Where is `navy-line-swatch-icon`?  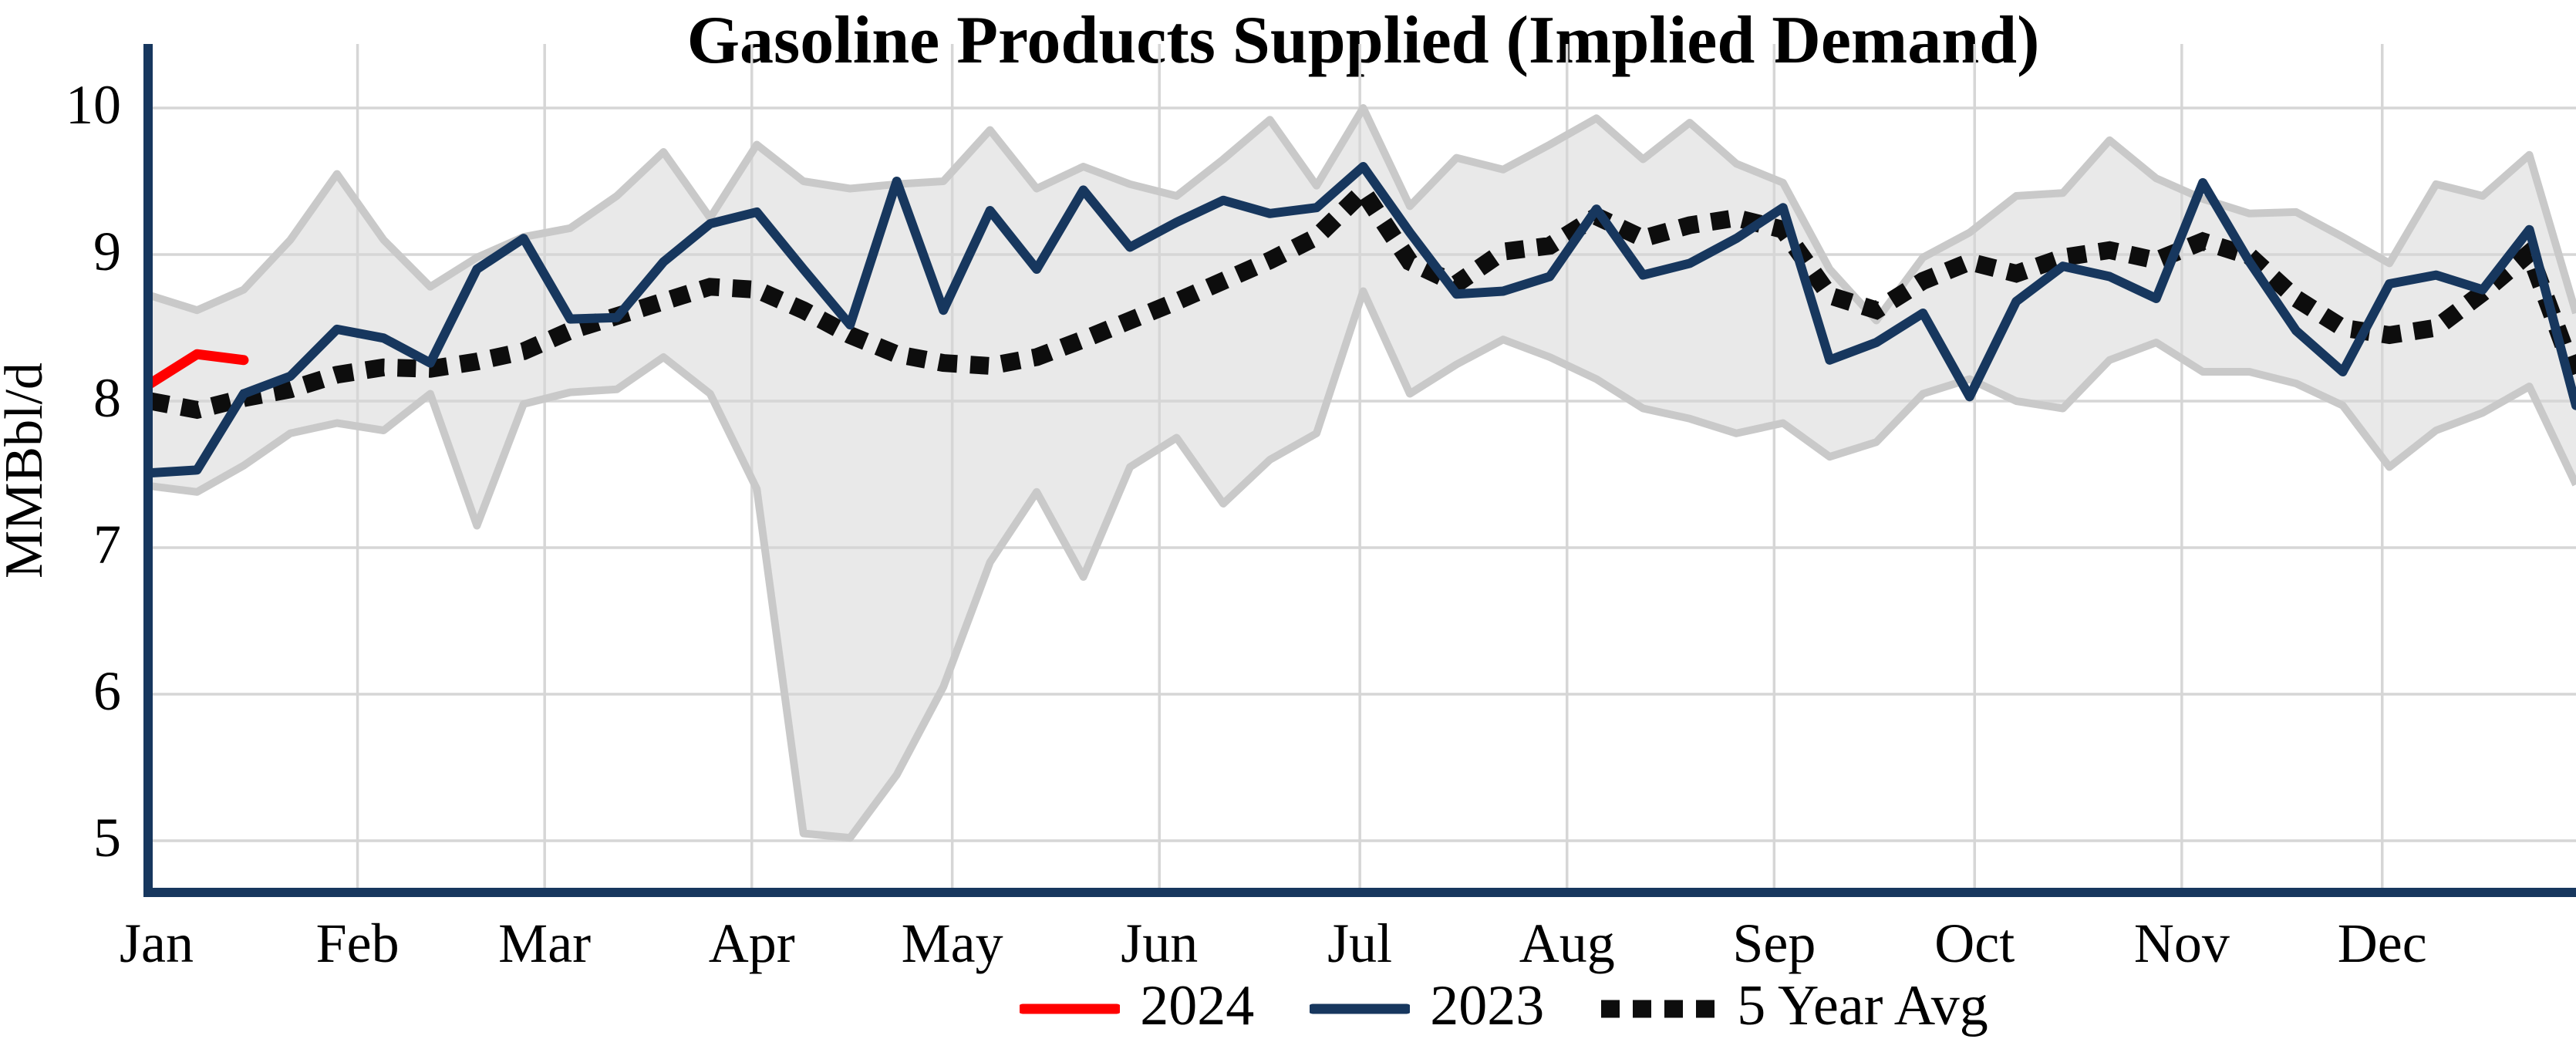
navy-line-swatch-icon is located at coordinates (1360, 1009).